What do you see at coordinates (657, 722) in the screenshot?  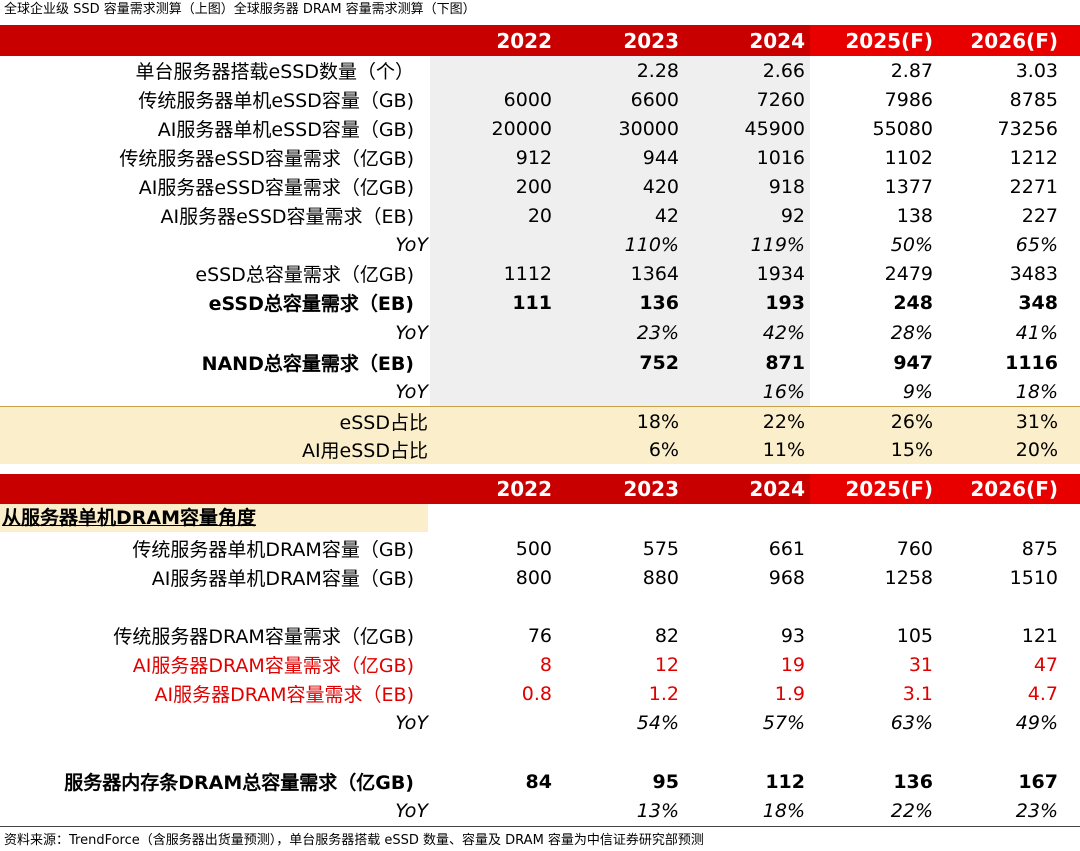 I see `cell: 54%` at bounding box center [657, 722].